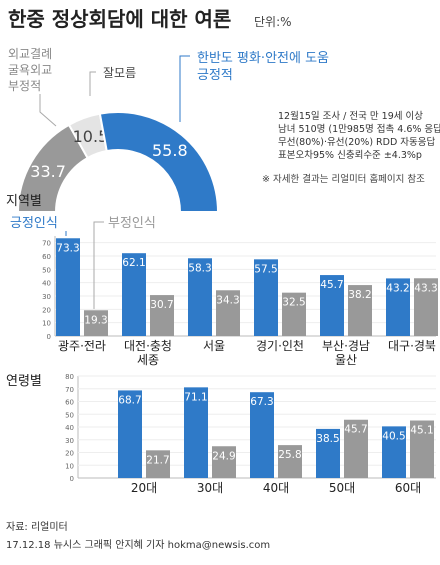  What do you see at coordinates (184, 88) in the screenshot?
I see `positive-callout-line` at bounding box center [184, 88].